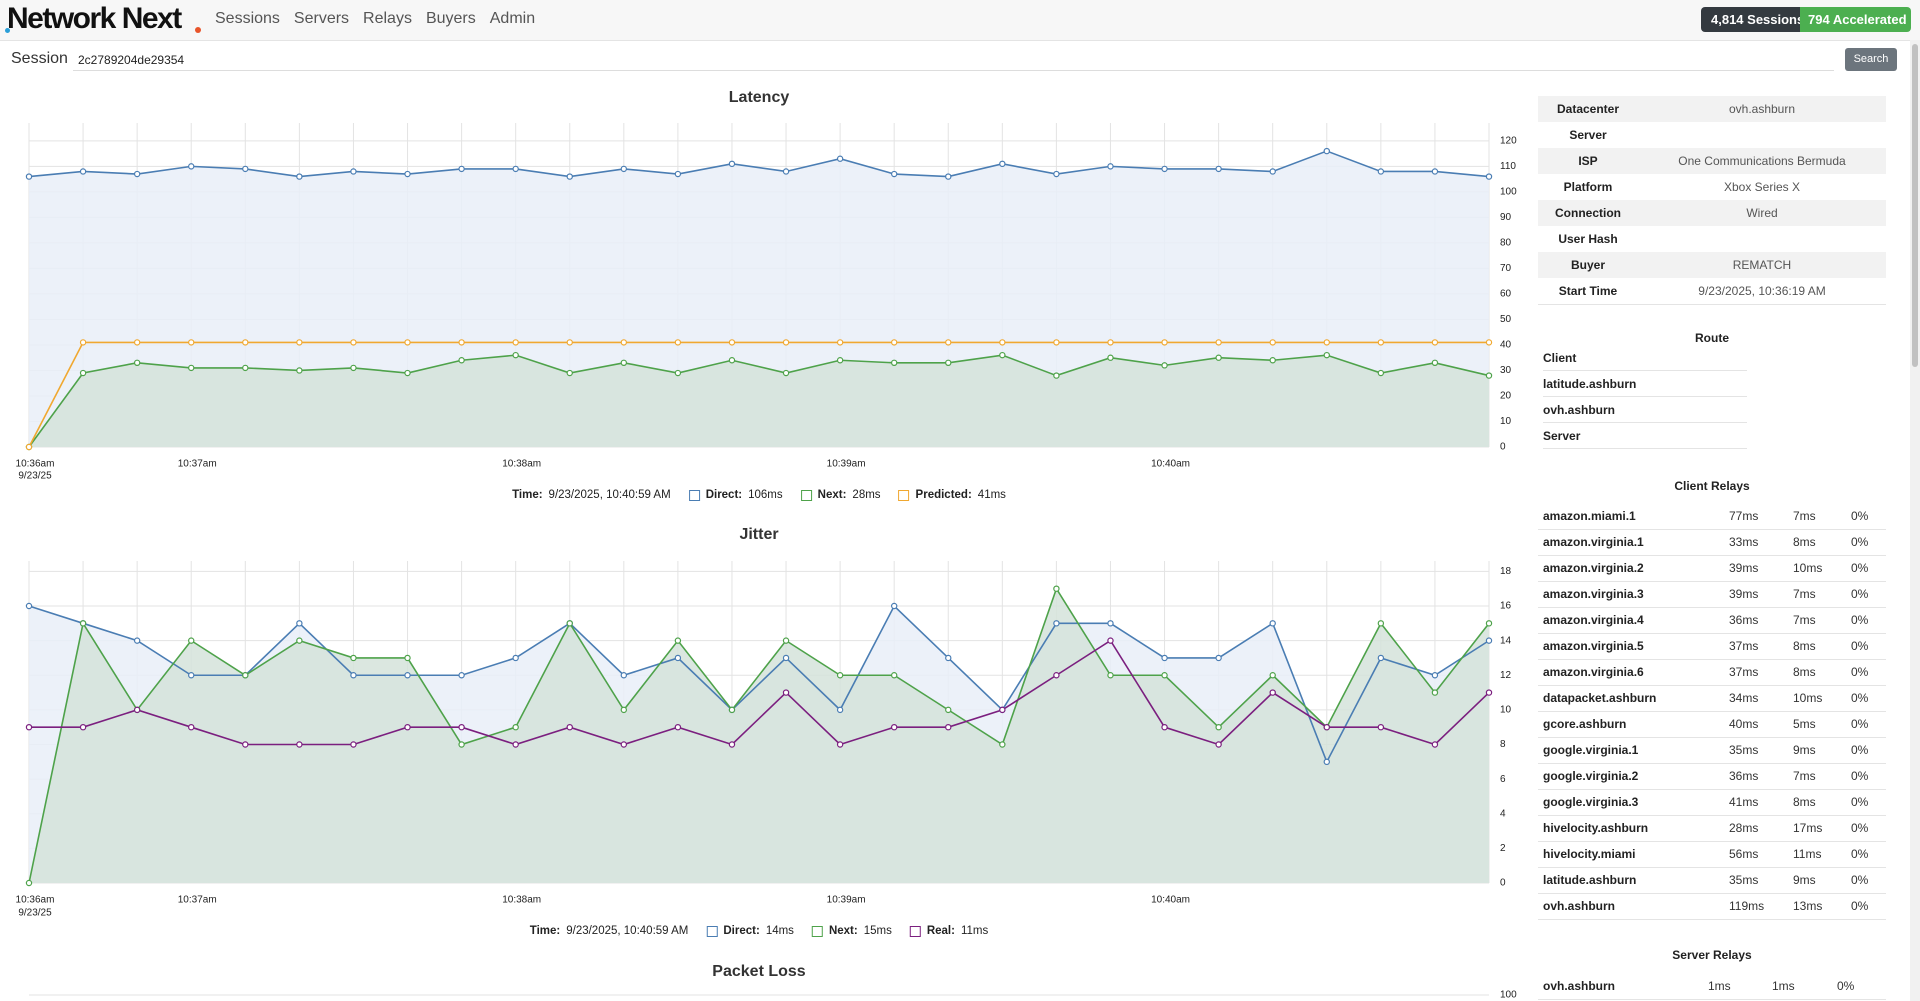 Image resolution: width=1920 pixels, height=1001 pixels. Describe the element at coordinates (1871, 59) in the screenshot. I see `search-button: Search` at that location.